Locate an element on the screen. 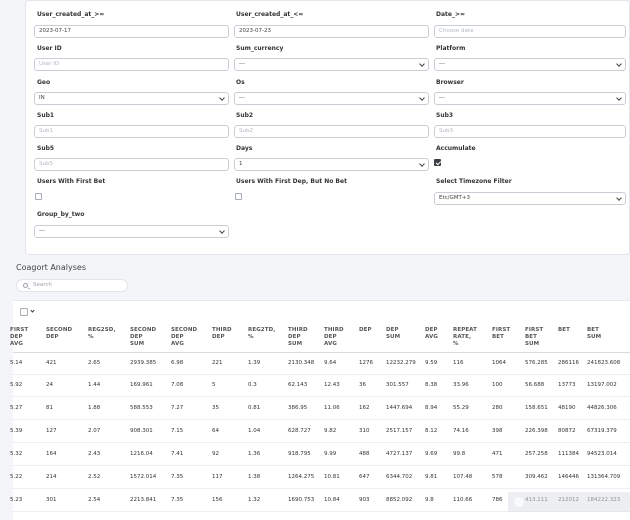  sub1-label: Sub1 is located at coordinates (46, 115).